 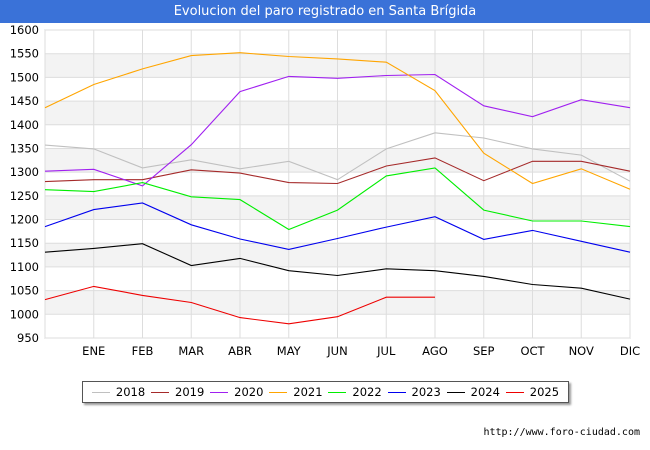 I want to click on legend-label: 2024, so click(x=485, y=392).